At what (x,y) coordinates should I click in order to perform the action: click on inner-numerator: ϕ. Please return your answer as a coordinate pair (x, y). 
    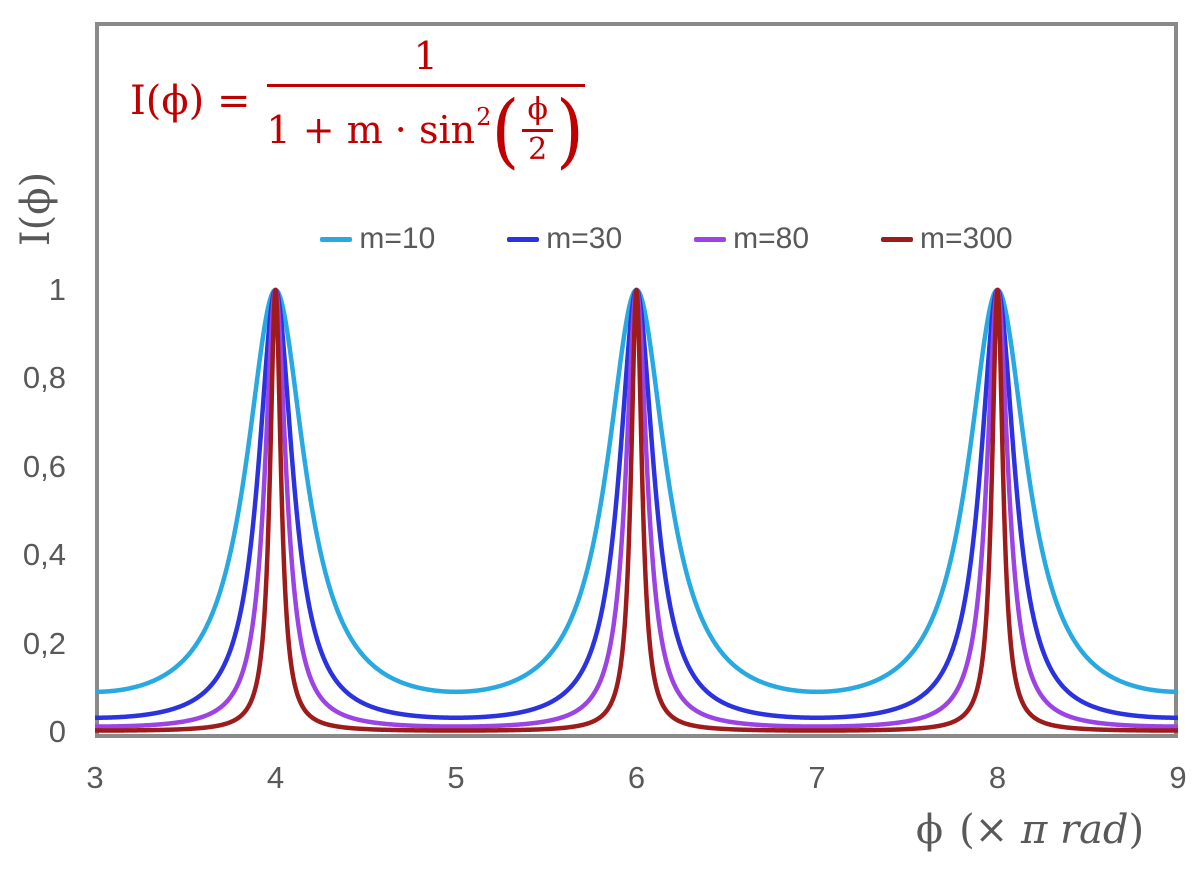
    Looking at the image, I should click on (537, 112).